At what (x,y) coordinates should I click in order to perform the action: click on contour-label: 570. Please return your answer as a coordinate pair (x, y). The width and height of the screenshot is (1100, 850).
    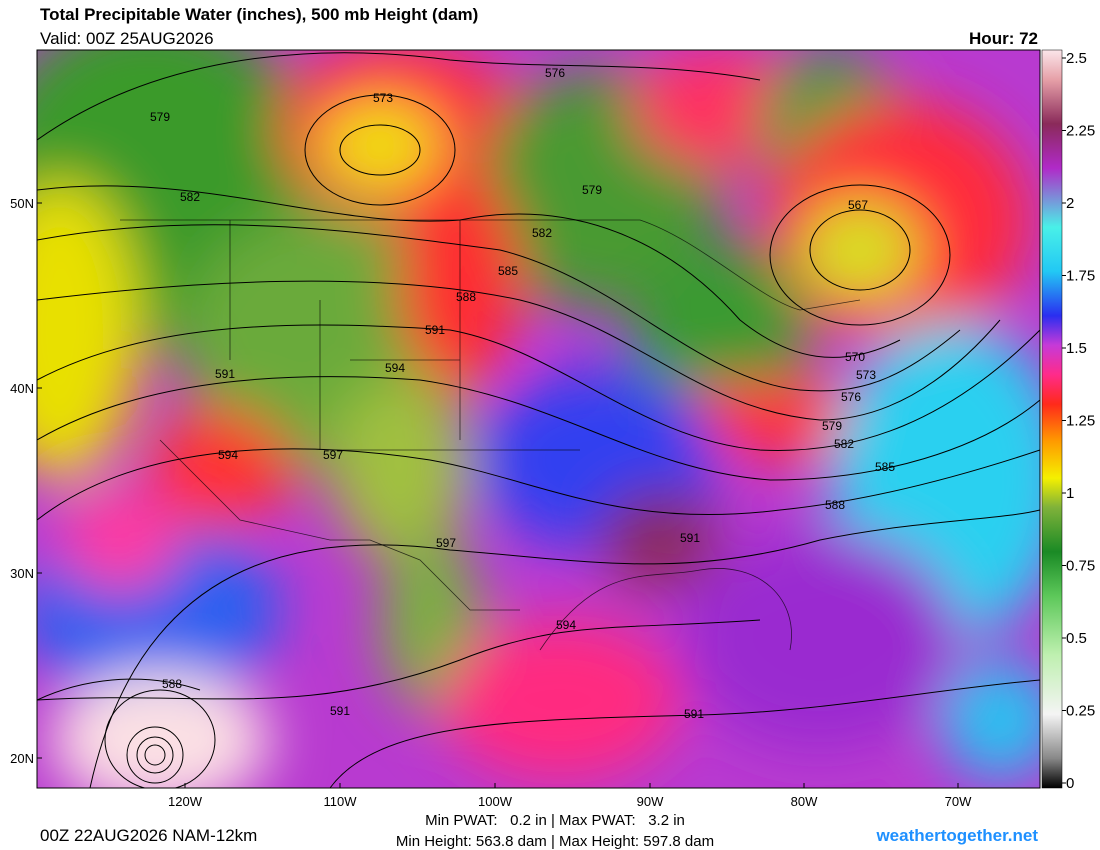
    Looking at the image, I should click on (855, 357).